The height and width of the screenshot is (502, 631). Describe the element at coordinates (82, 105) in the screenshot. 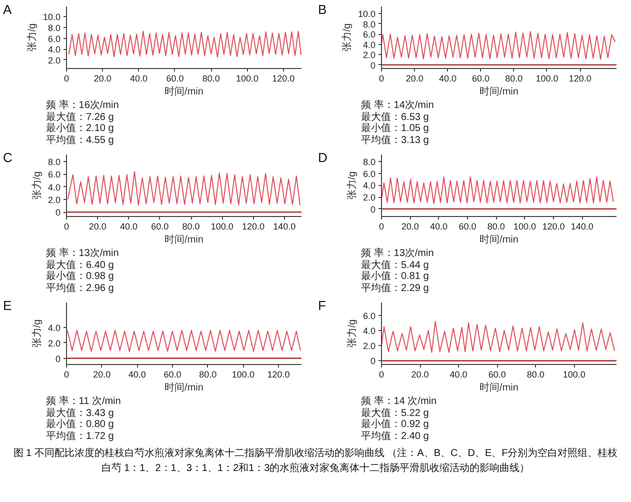

I see `text: 频 率：16次/min` at that location.